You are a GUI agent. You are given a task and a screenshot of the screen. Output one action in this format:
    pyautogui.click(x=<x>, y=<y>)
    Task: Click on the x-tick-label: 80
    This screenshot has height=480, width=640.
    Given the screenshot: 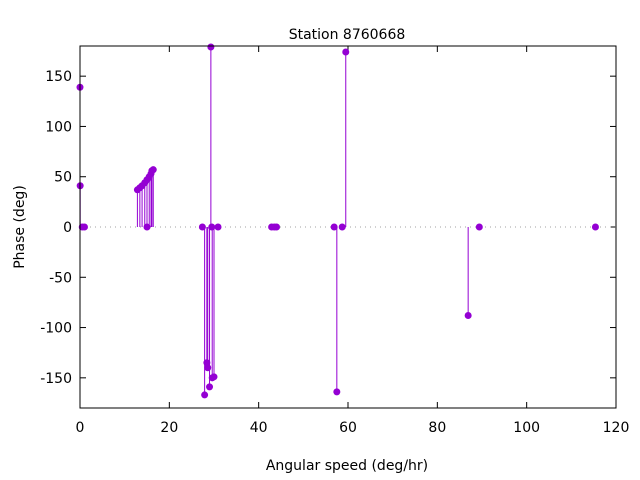 What is the action you would take?
    pyautogui.click(x=437, y=428)
    